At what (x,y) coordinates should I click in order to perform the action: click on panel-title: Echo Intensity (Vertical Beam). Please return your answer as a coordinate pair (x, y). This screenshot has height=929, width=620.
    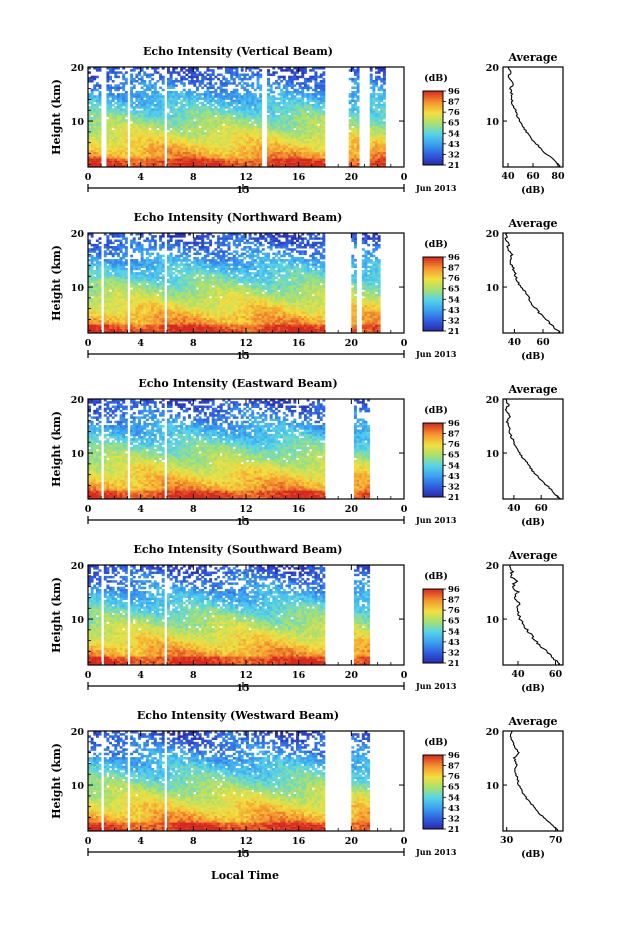
    Looking at the image, I should click on (238, 51).